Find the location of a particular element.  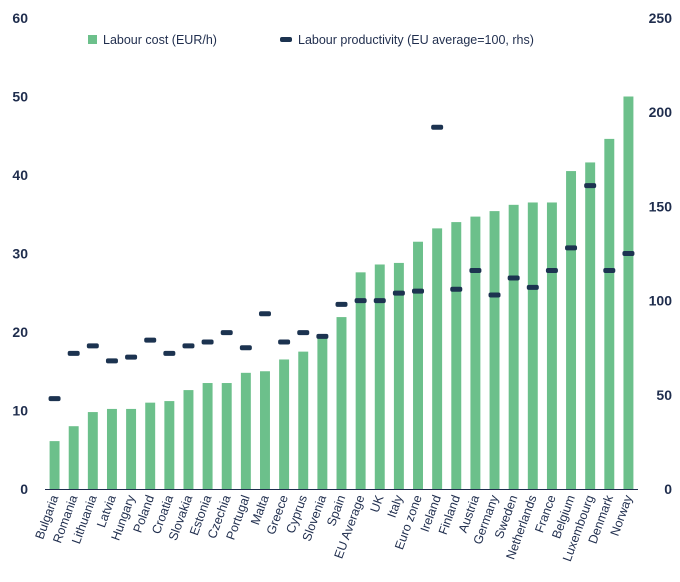

right-tick-label: 150 is located at coordinates (661, 206).